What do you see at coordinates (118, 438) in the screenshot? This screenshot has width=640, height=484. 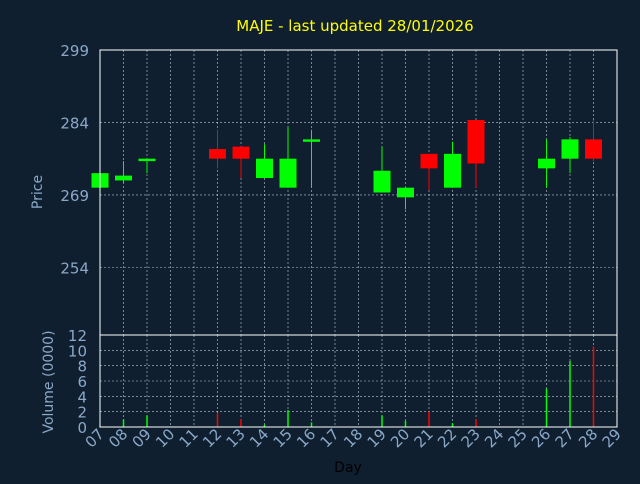 I see `day-tick-label: 08` at bounding box center [118, 438].